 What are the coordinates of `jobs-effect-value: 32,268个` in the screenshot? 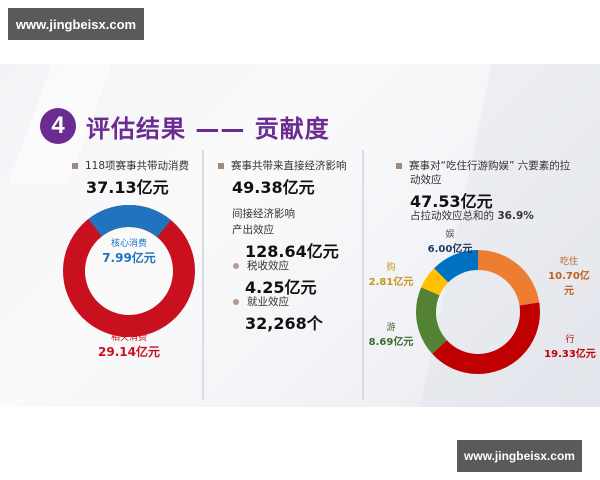 It's located at (284, 323).